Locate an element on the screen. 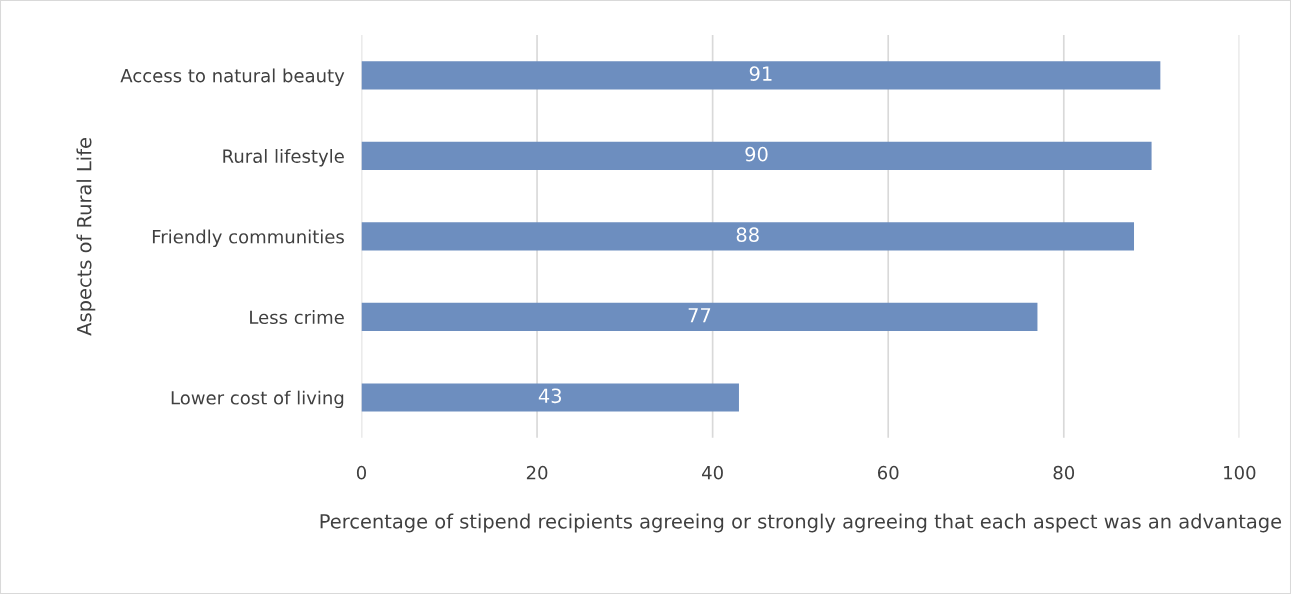  y-tick-label: Less crime is located at coordinates (297, 317).